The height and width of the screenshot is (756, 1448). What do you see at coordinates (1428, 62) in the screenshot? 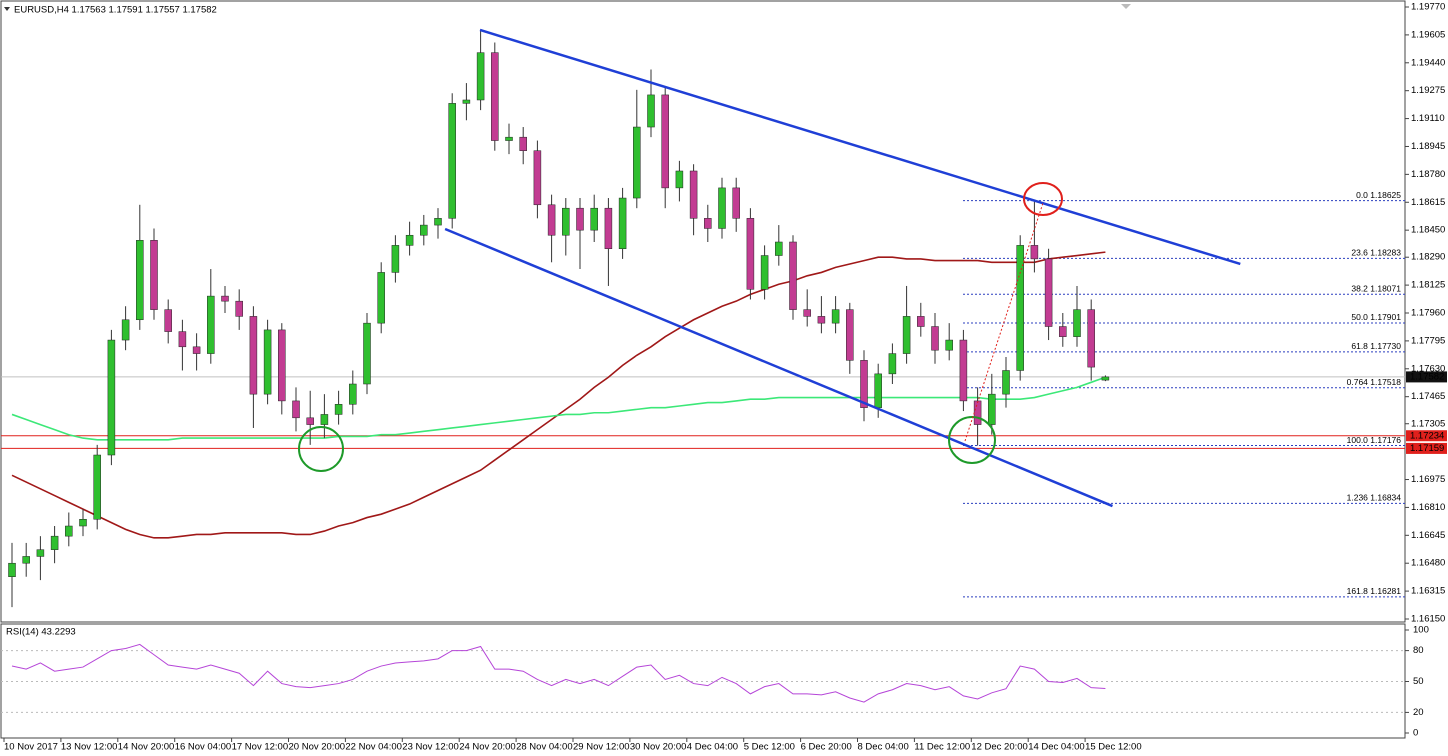
I see `y-tick-label: 1.19440` at bounding box center [1428, 62].